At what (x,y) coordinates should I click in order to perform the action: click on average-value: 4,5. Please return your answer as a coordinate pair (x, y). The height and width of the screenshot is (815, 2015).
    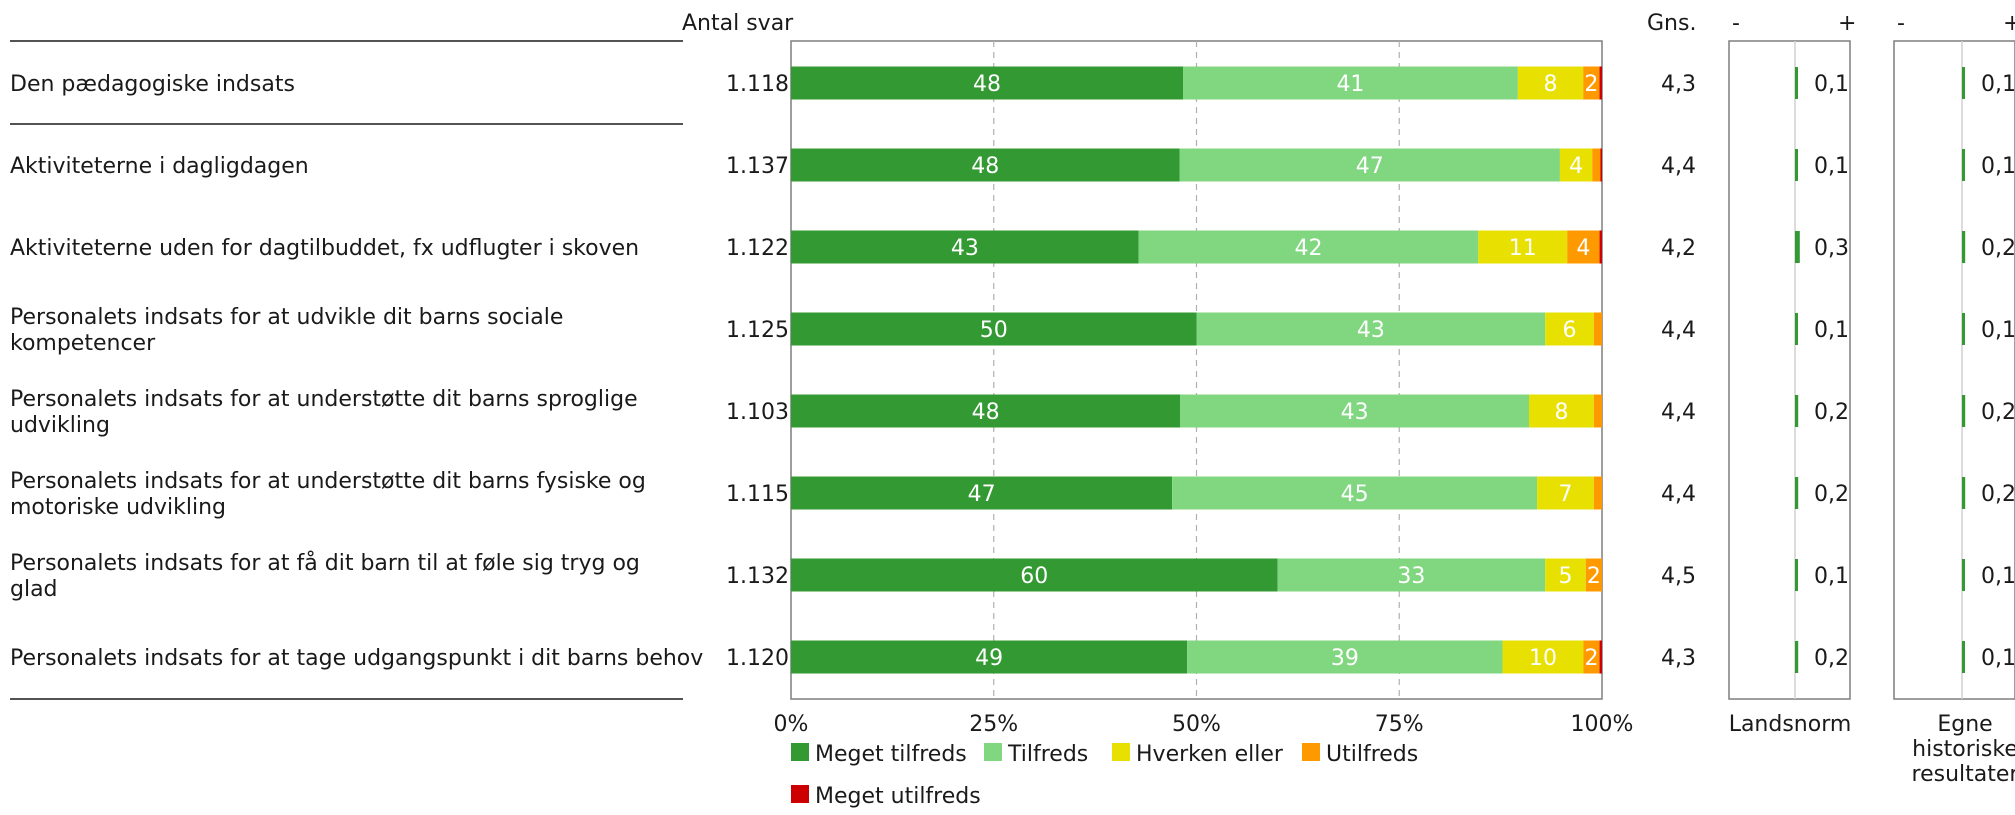
    Looking at the image, I should click on (1678, 576).